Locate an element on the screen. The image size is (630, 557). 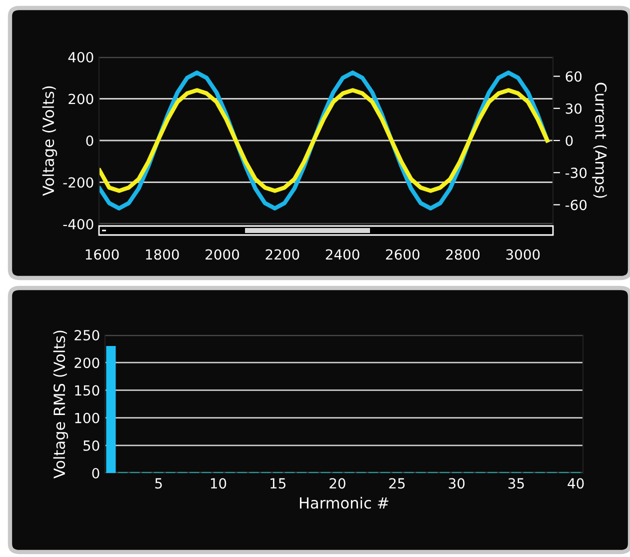
x-tick-label: 2000 is located at coordinates (223, 254).